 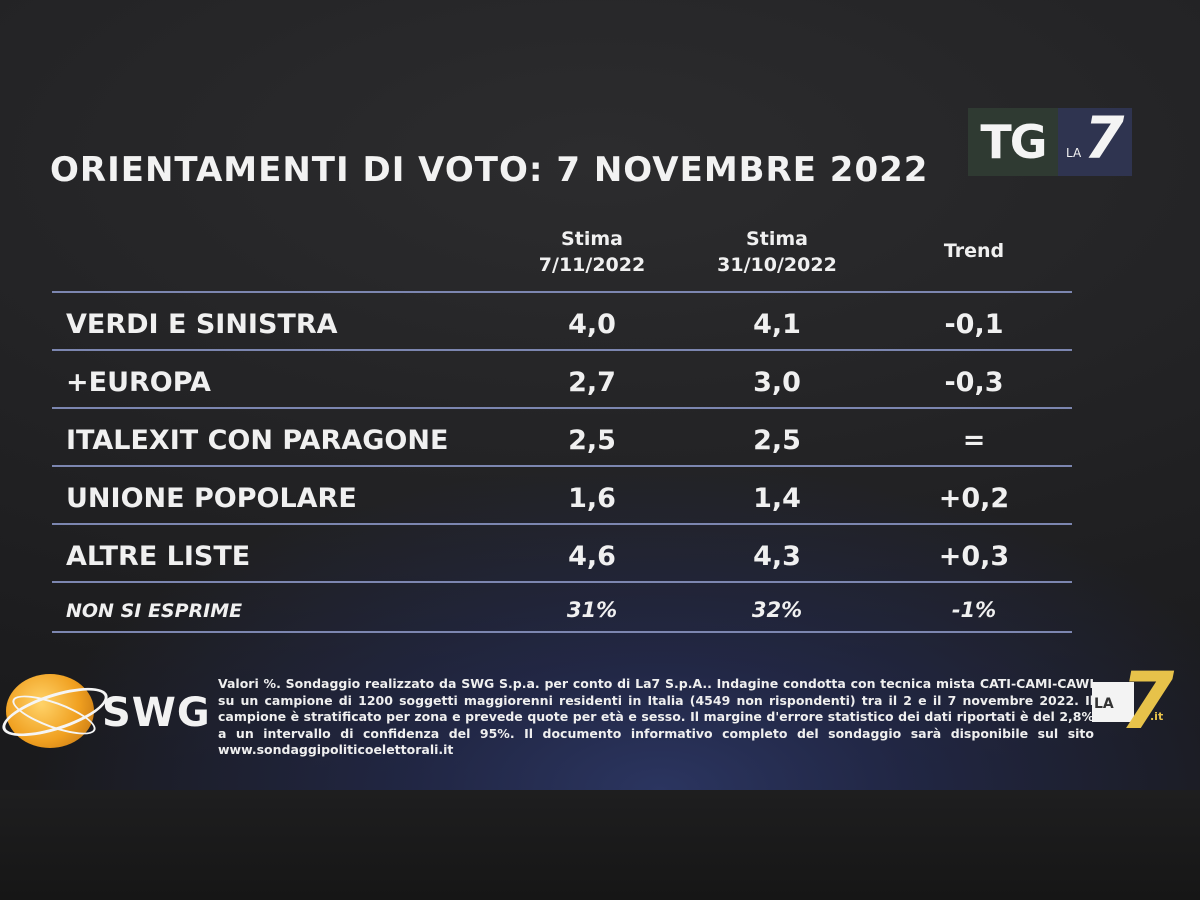 What do you see at coordinates (777, 610) in the screenshot?
I see `footer-value-stima-31-10: 32%` at bounding box center [777, 610].